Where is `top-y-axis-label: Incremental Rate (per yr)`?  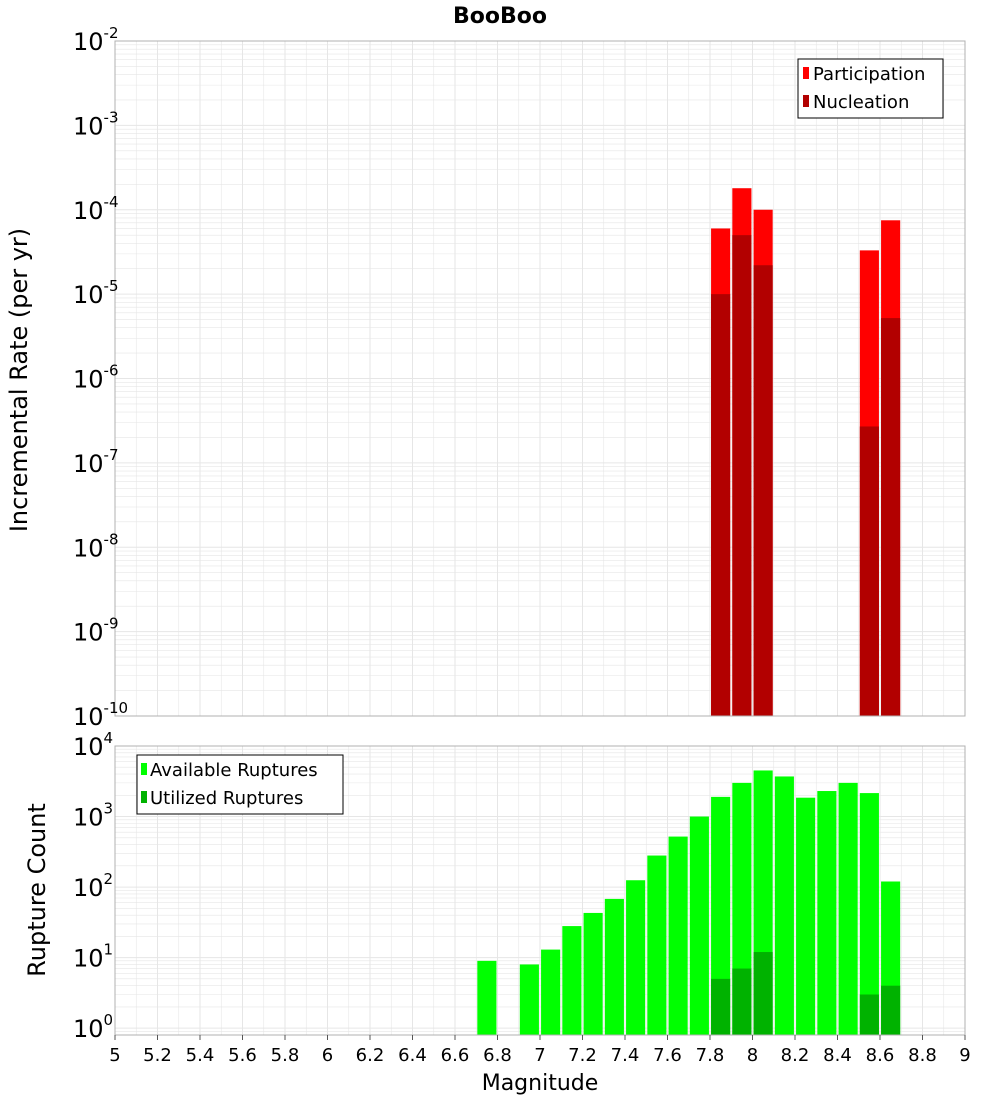
top-y-axis-label: Incremental Rate (per yr) is located at coordinates (19, 380).